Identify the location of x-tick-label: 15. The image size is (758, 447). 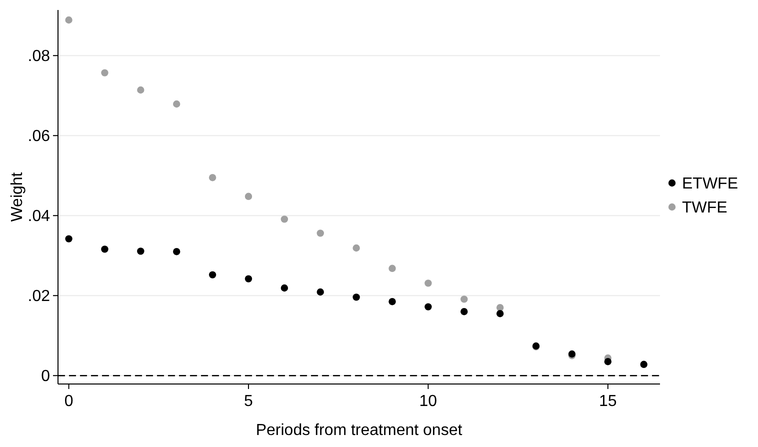
(607, 401).